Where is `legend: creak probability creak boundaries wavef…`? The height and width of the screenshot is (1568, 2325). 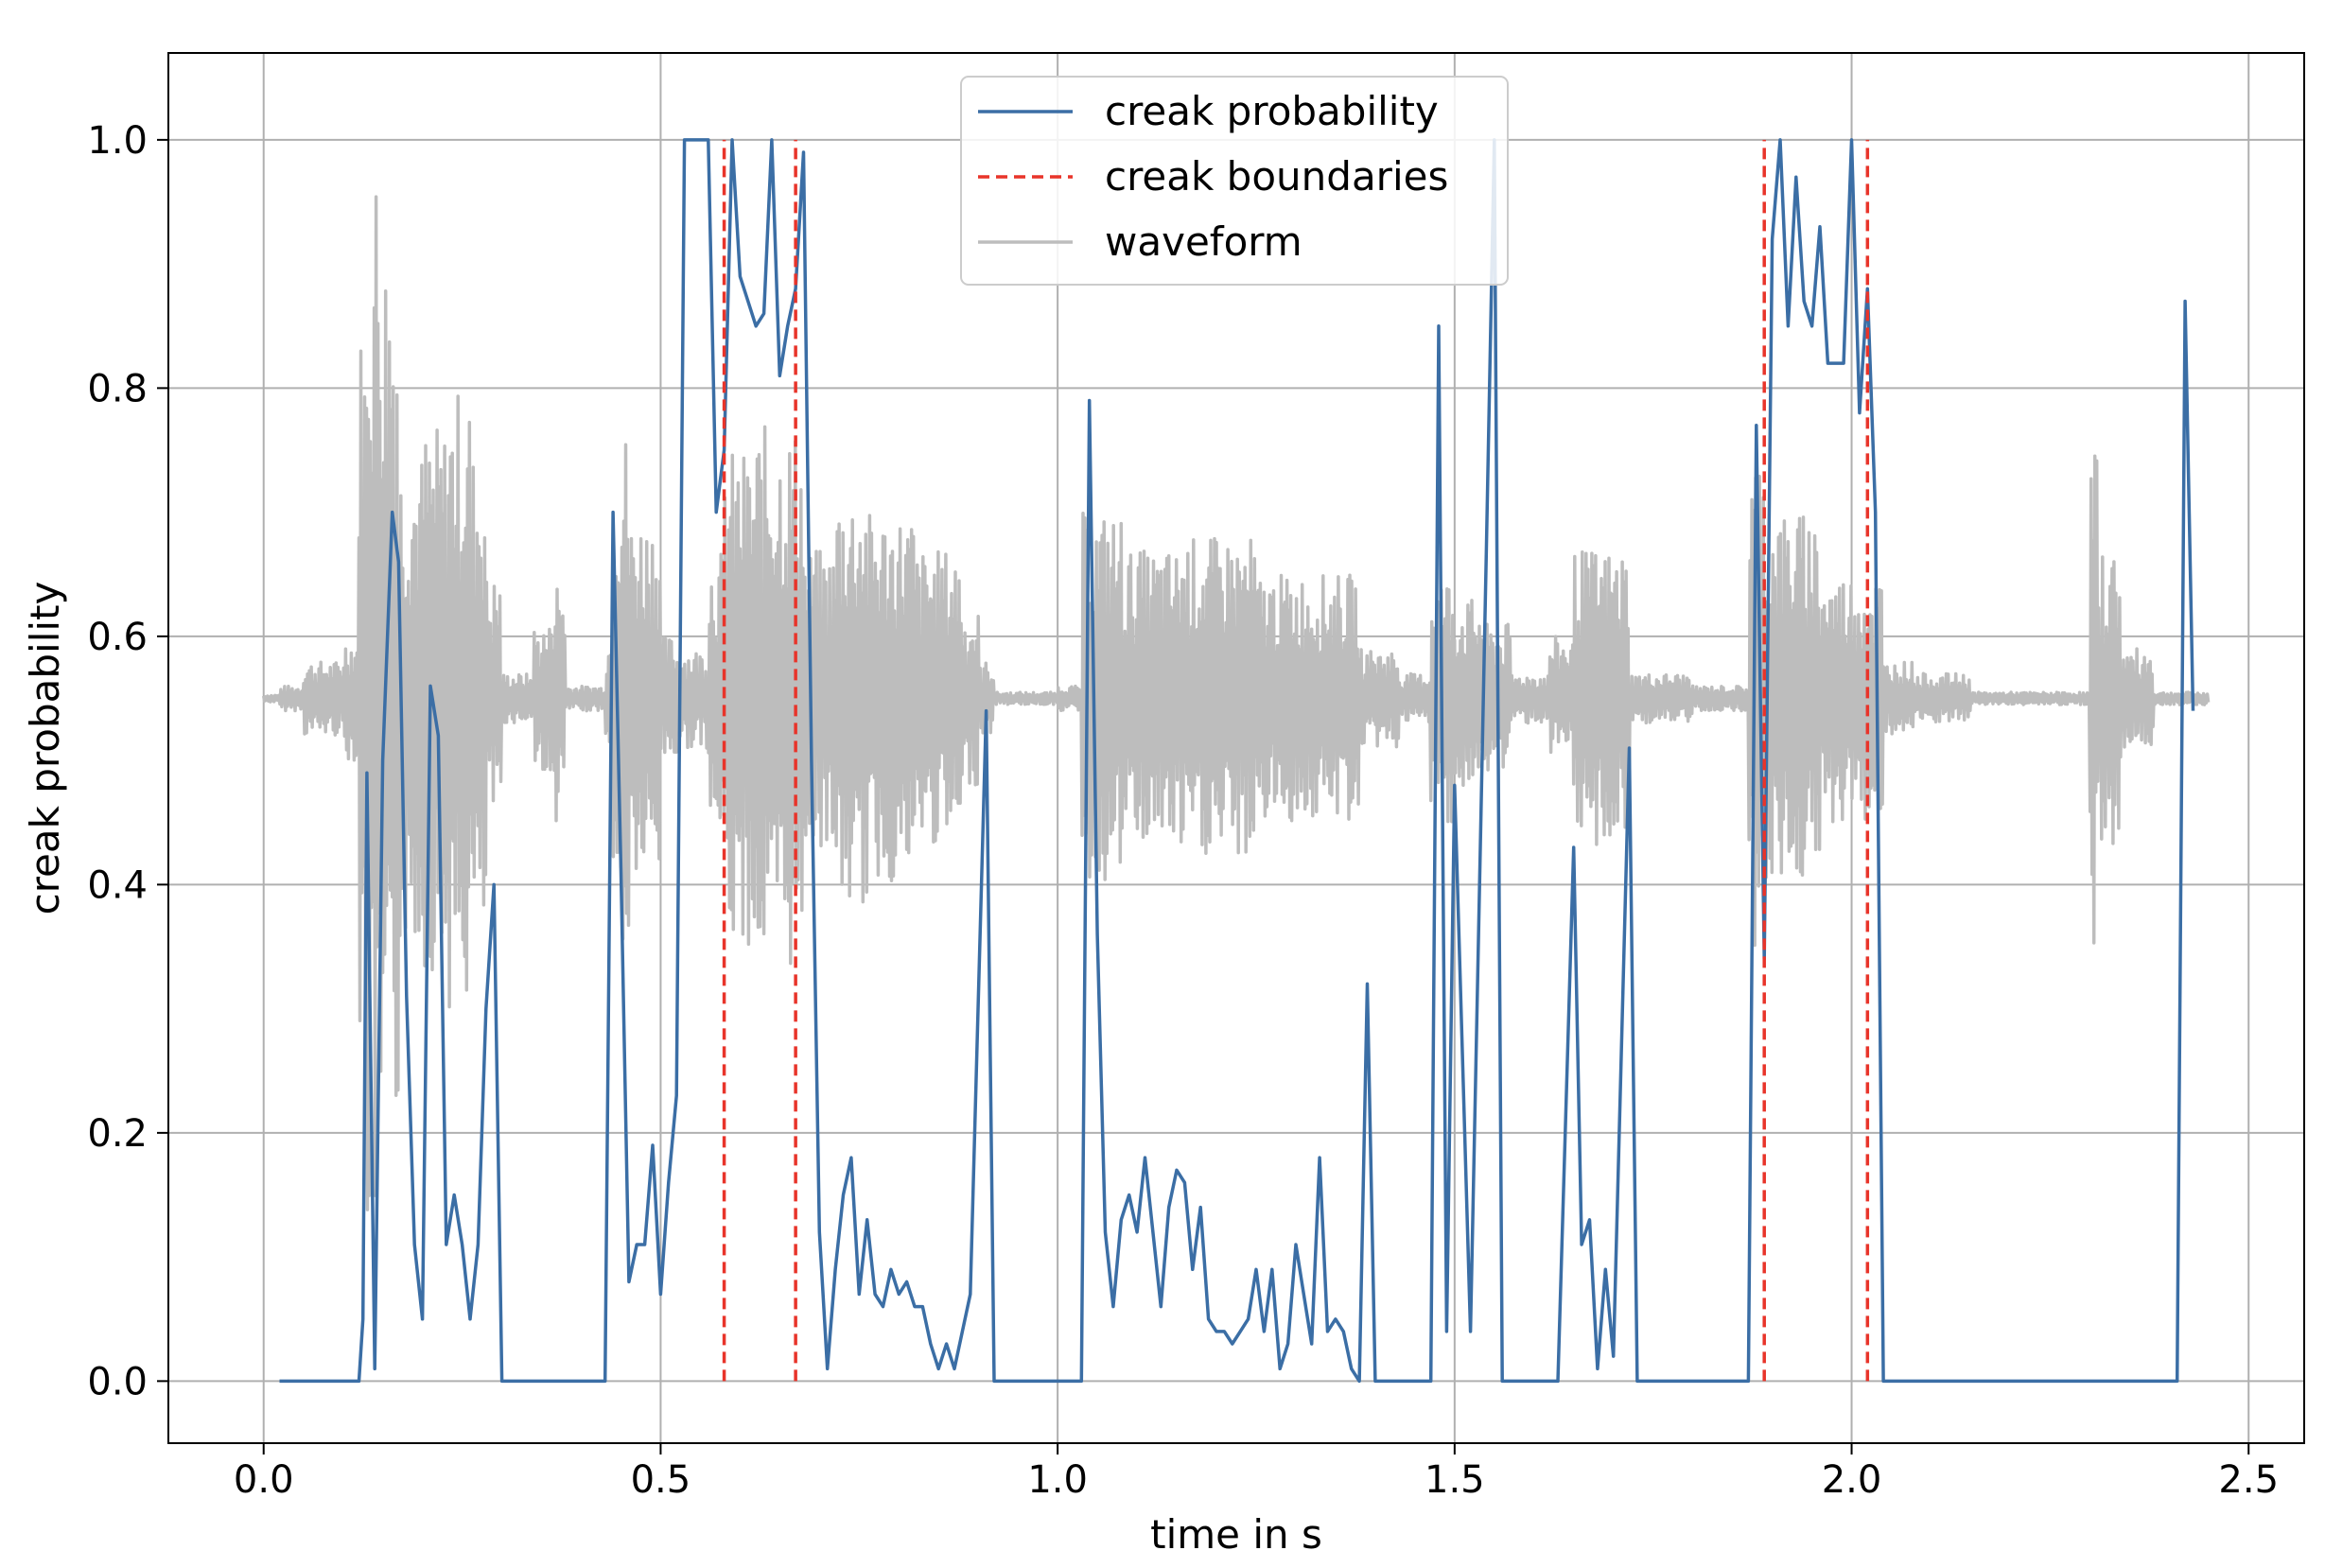
legend: creak probability creak boundaries wavef… is located at coordinates (1234, 181).